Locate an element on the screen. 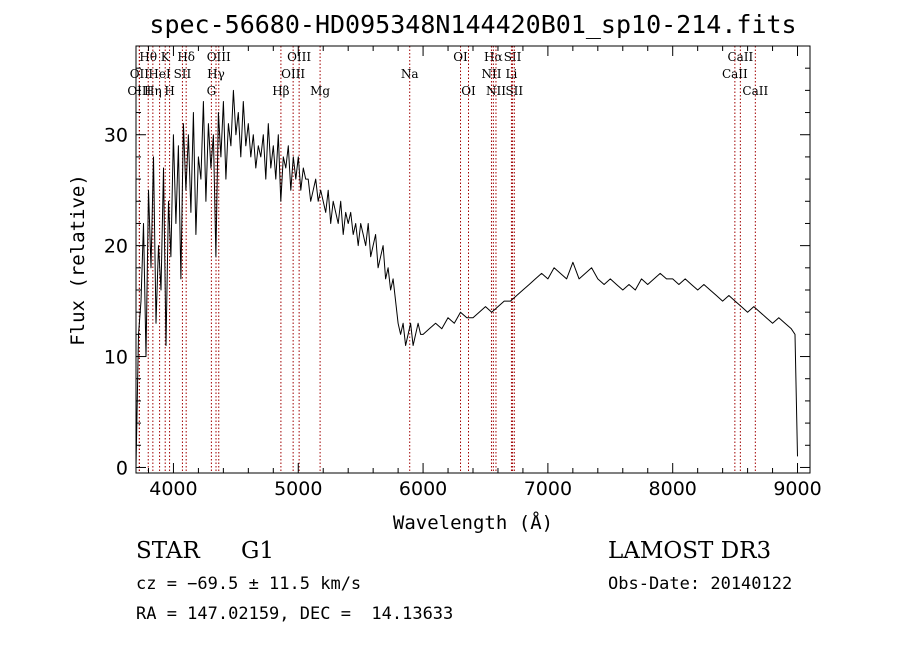  y-tick-label: 20 is located at coordinates (116, 247).